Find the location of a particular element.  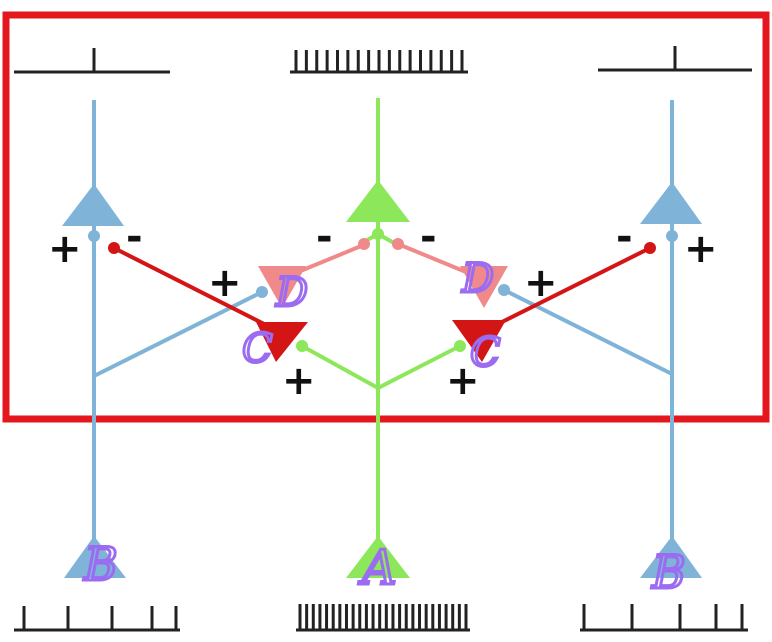

spike-train-top-left is located at coordinates (92, 61).